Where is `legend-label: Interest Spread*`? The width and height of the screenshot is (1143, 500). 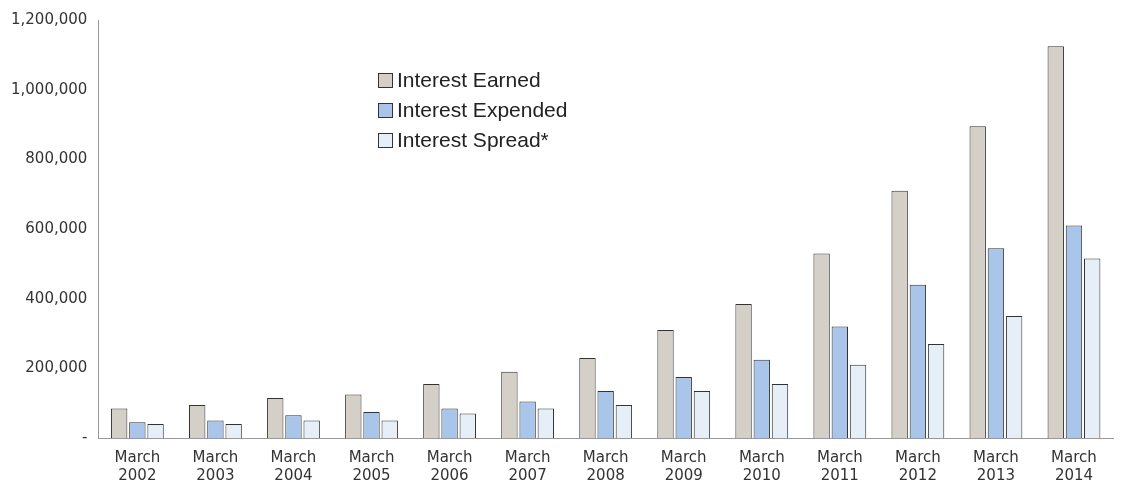
legend-label: Interest Spread* is located at coordinates (473, 140).